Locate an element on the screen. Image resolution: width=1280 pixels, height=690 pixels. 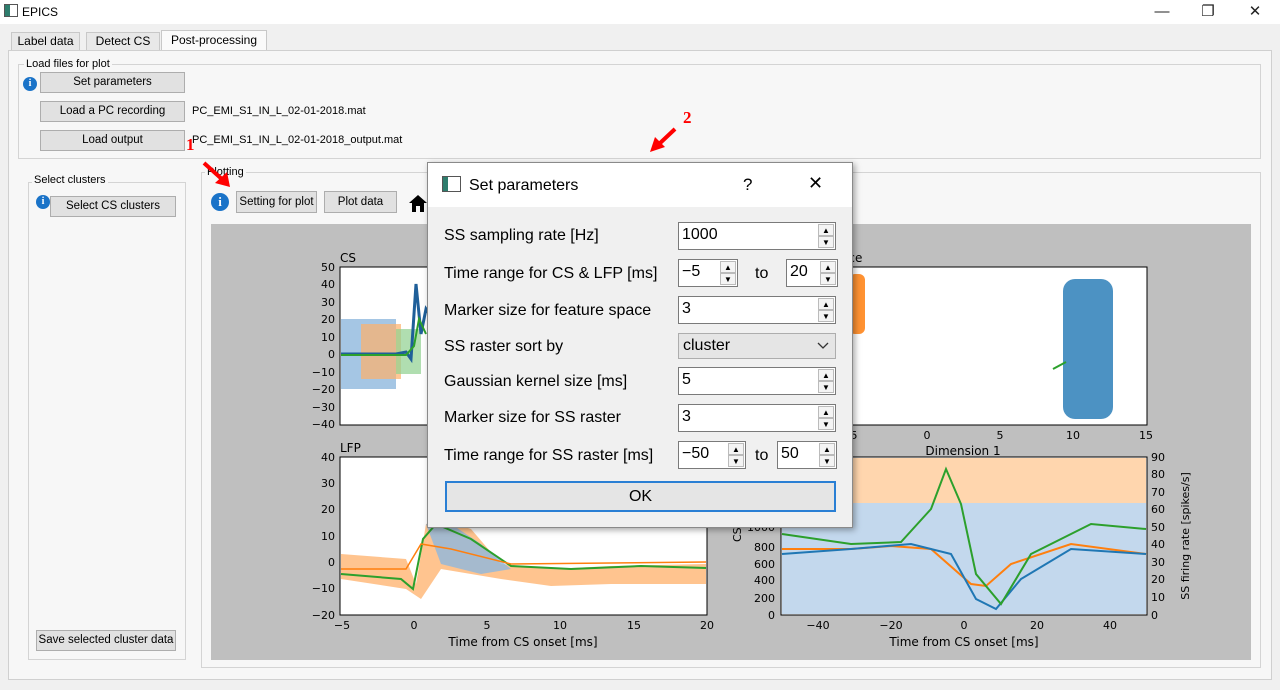
feature-xtick: 10 is located at coordinates (1073, 435).